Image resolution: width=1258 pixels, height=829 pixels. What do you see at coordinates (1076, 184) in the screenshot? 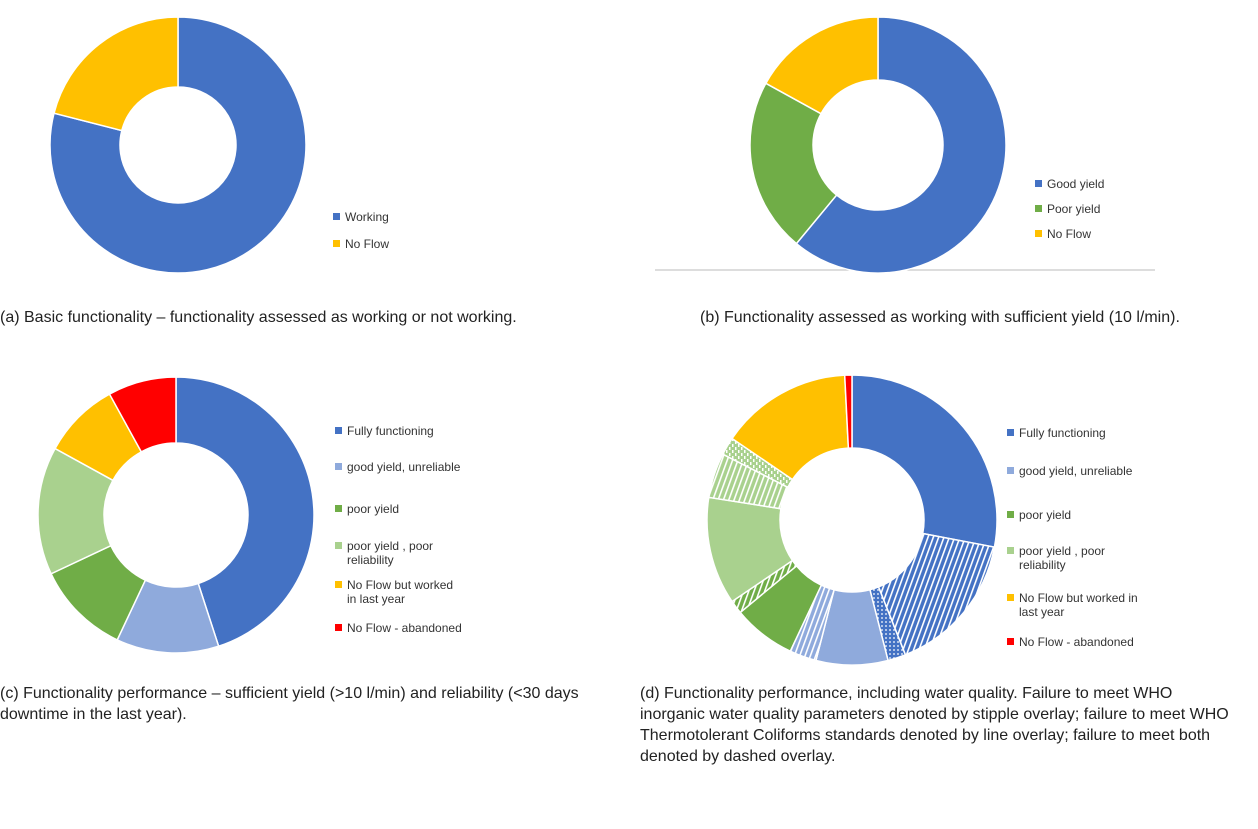
I see `legend-label: Good yield` at bounding box center [1076, 184].